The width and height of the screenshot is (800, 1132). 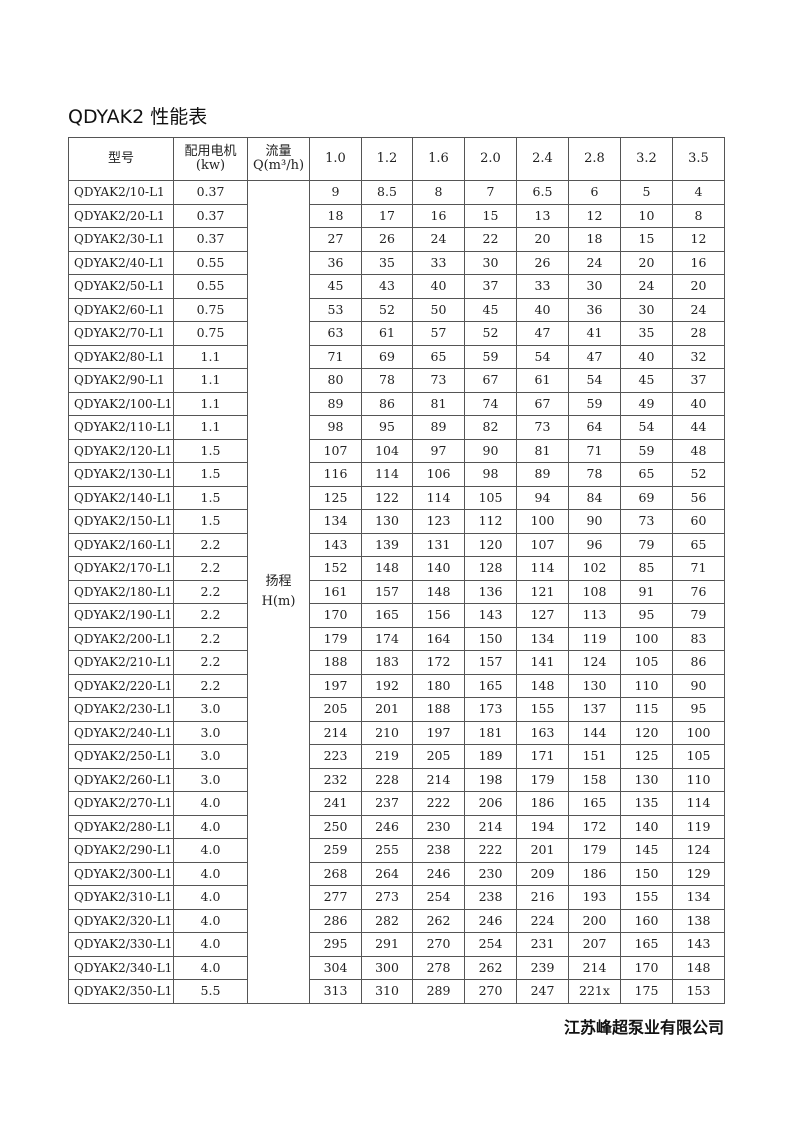 What do you see at coordinates (121, 967) in the screenshot?
I see `model-cell: QDYAK2/340-L1` at bounding box center [121, 967].